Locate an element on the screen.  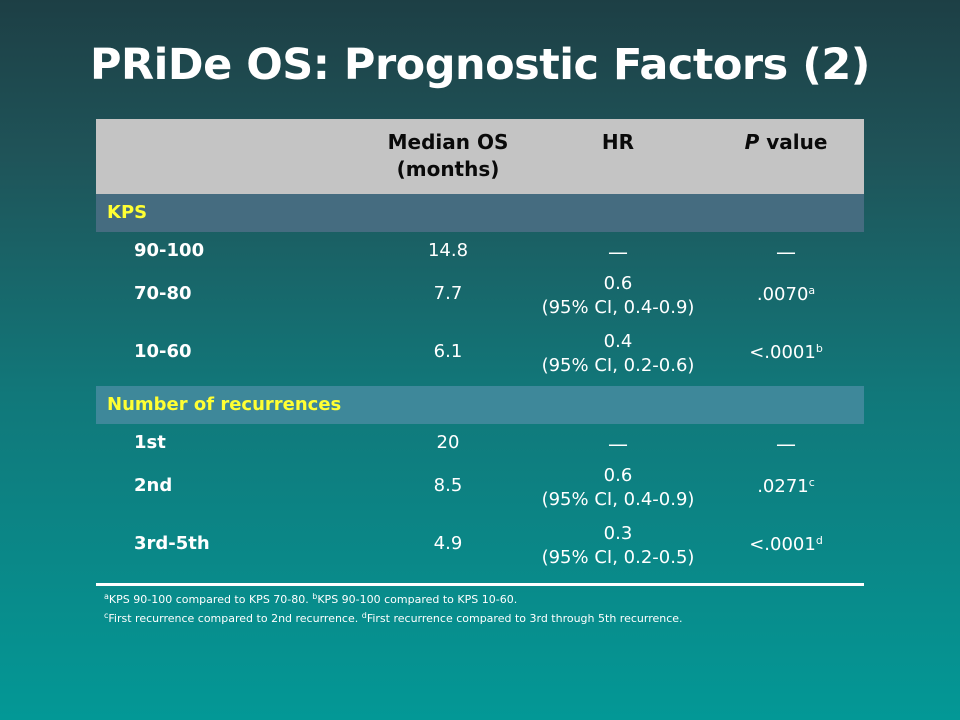
p-value: .0070a is located at coordinates (786, 294).